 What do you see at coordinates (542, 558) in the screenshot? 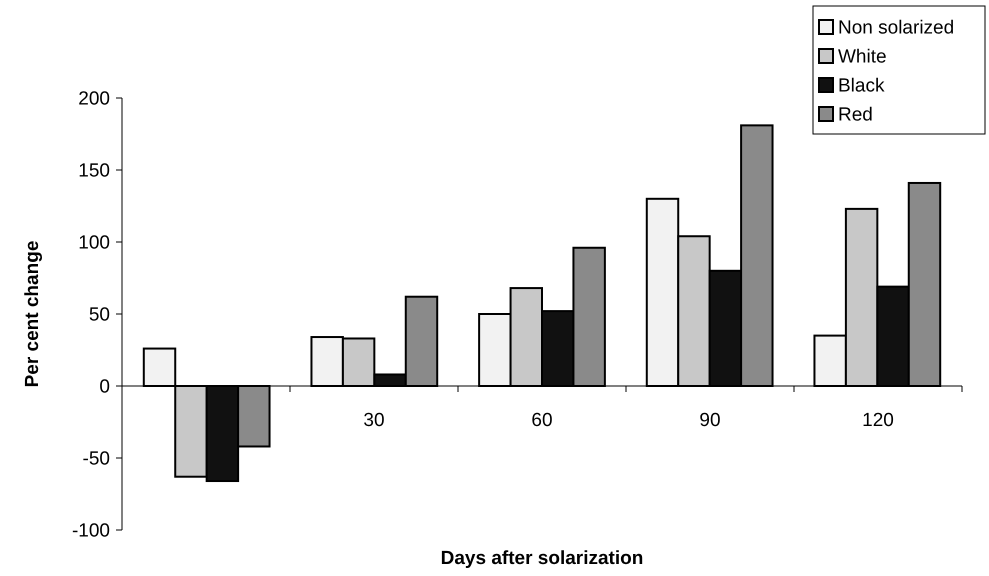
I see `x-axis-title: Days after solarization` at bounding box center [542, 558].